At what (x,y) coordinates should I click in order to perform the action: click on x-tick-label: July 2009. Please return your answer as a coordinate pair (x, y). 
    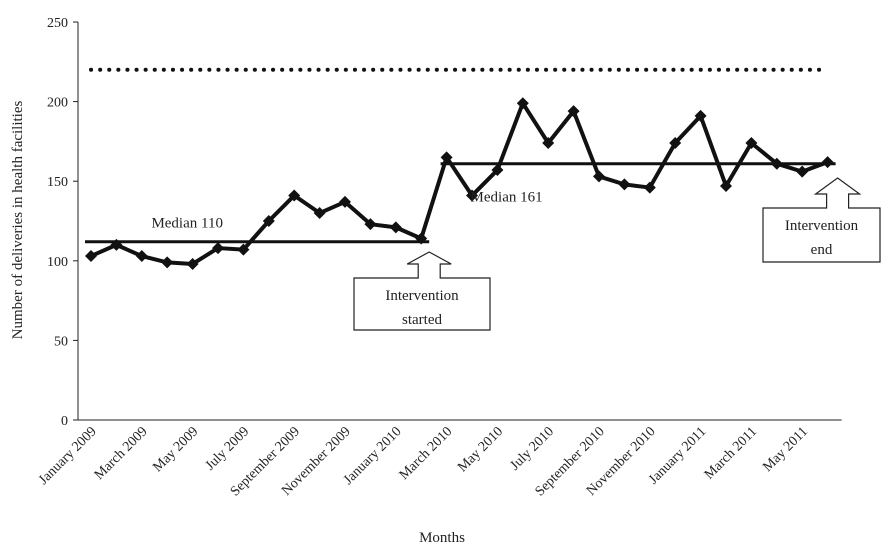
    Looking at the image, I should click on (227, 448).